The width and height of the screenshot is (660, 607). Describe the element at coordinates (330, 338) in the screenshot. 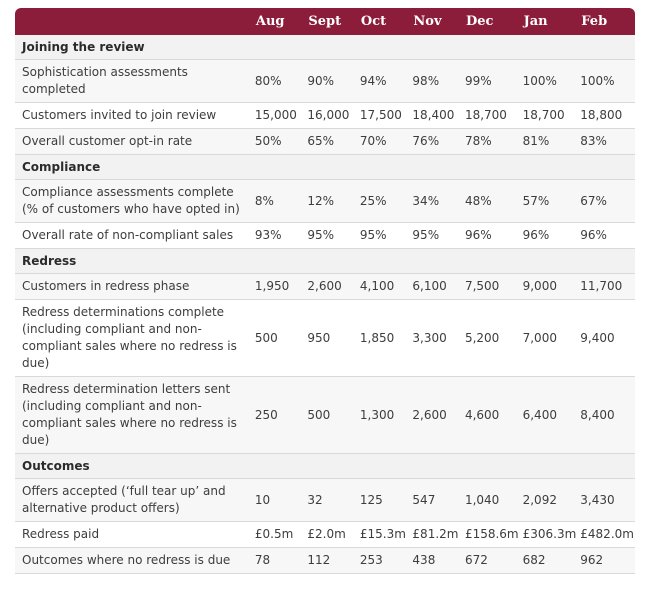

I see `row-value: 950` at that location.